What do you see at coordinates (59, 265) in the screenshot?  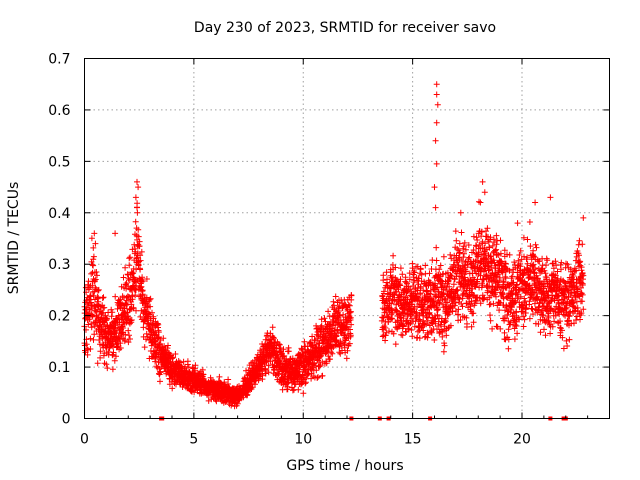 I see `y-tick-label: 0.3` at bounding box center [59, 265].